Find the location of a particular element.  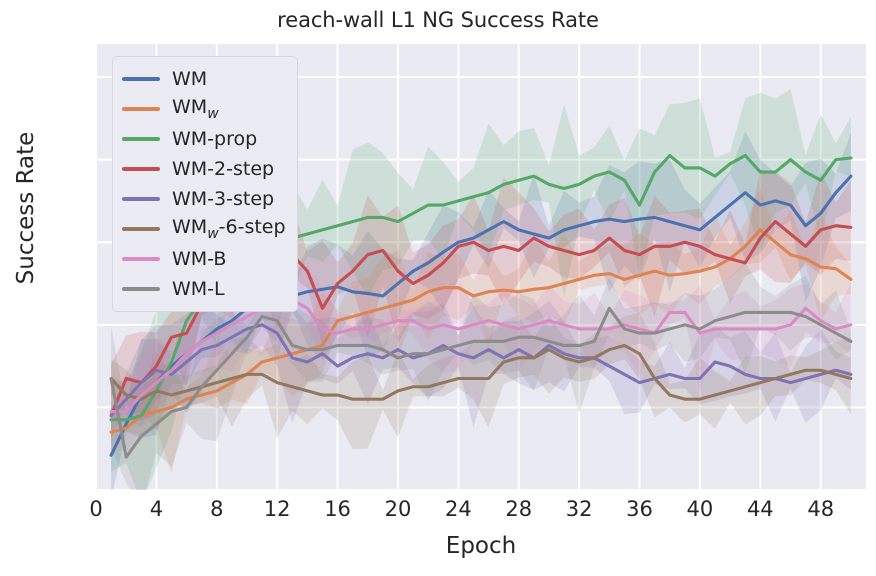

legend-item-wm-3-step: WM-3-step is located at coordinates (204, 199).